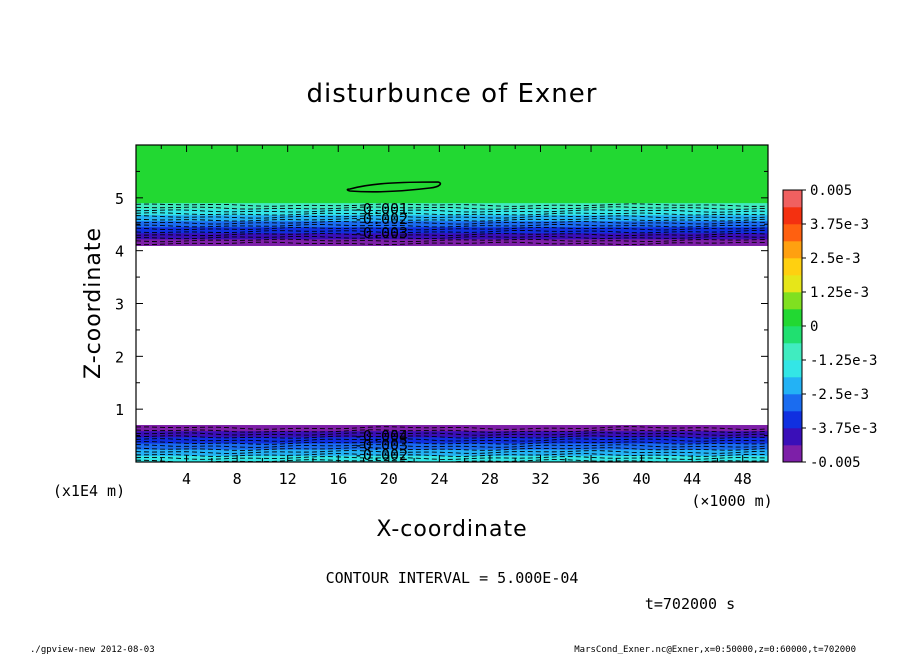 This screenshot has width=904, height=654. What do you see at coordinates (839, 293) in the screenshot?
I see `colorbar-label: 1.25e-3` at bounding box center [839, 293].